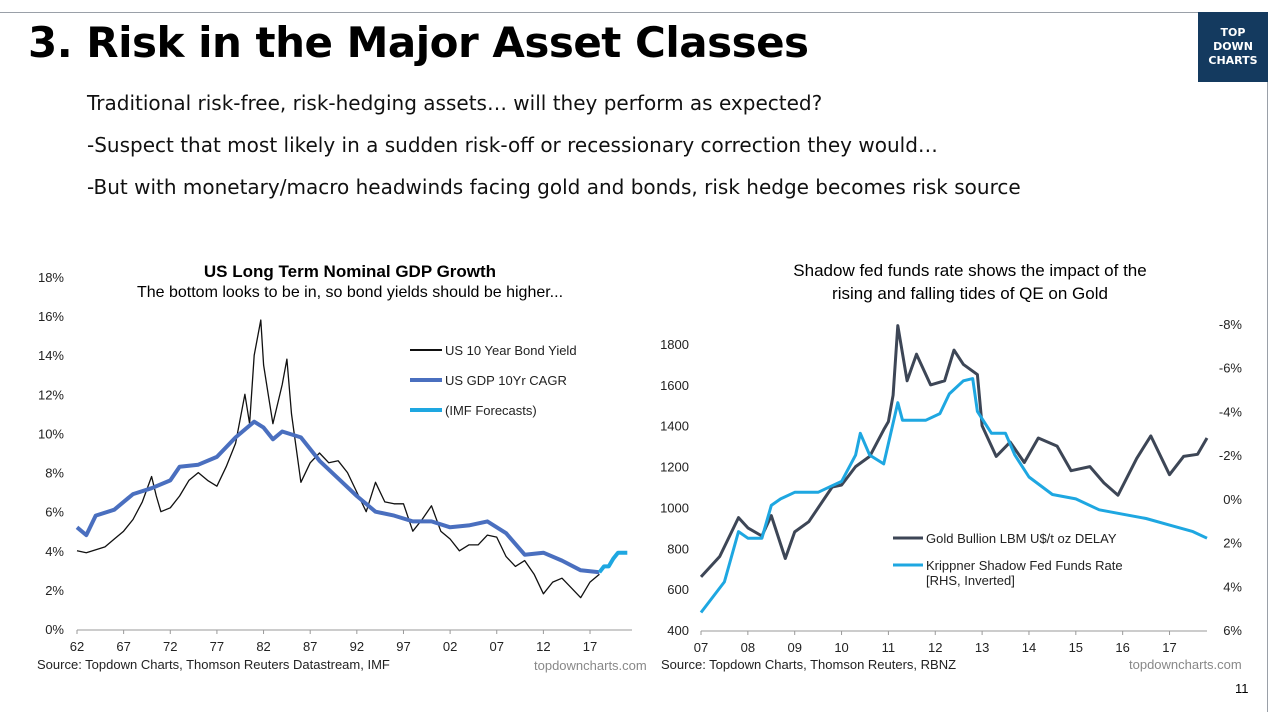 The width and height of the screenshot is (1280, 720). Describe the element at coordinates (970, 580) in the screenshot. I see `legend-label-line2: [RHS, Inverted]` at that location.